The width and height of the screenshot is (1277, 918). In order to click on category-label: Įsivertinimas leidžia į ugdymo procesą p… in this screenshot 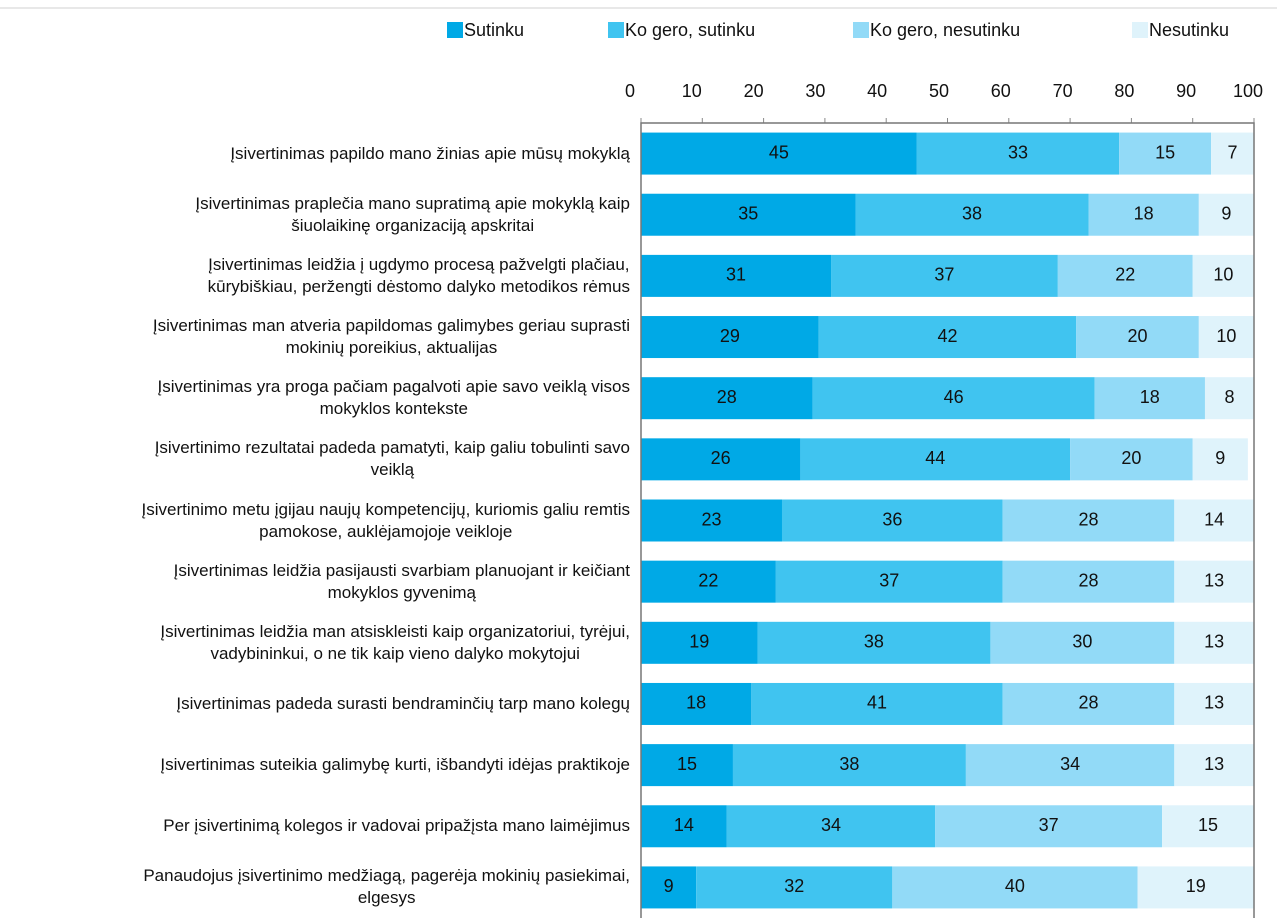, I will do `click(418, 275)`.